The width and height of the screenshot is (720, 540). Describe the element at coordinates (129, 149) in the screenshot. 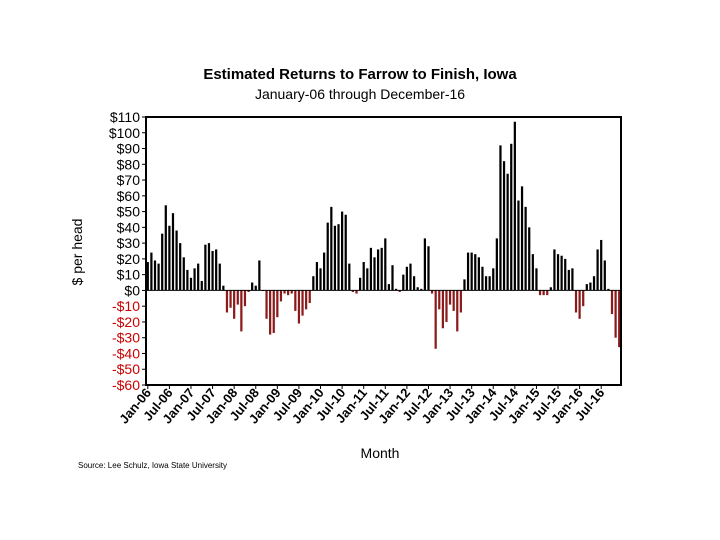

I see `y-tick-label: $90` at that location.